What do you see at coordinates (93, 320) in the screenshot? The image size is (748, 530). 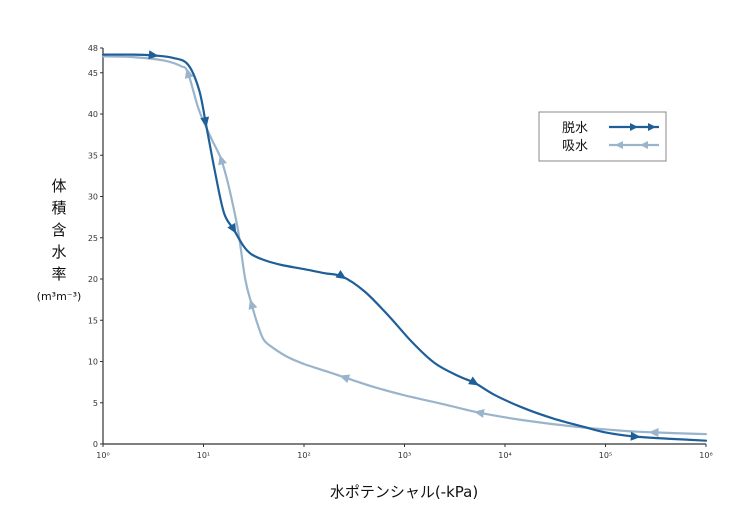 I see `y-tick-label: 15` at bounding box center [93, 320].